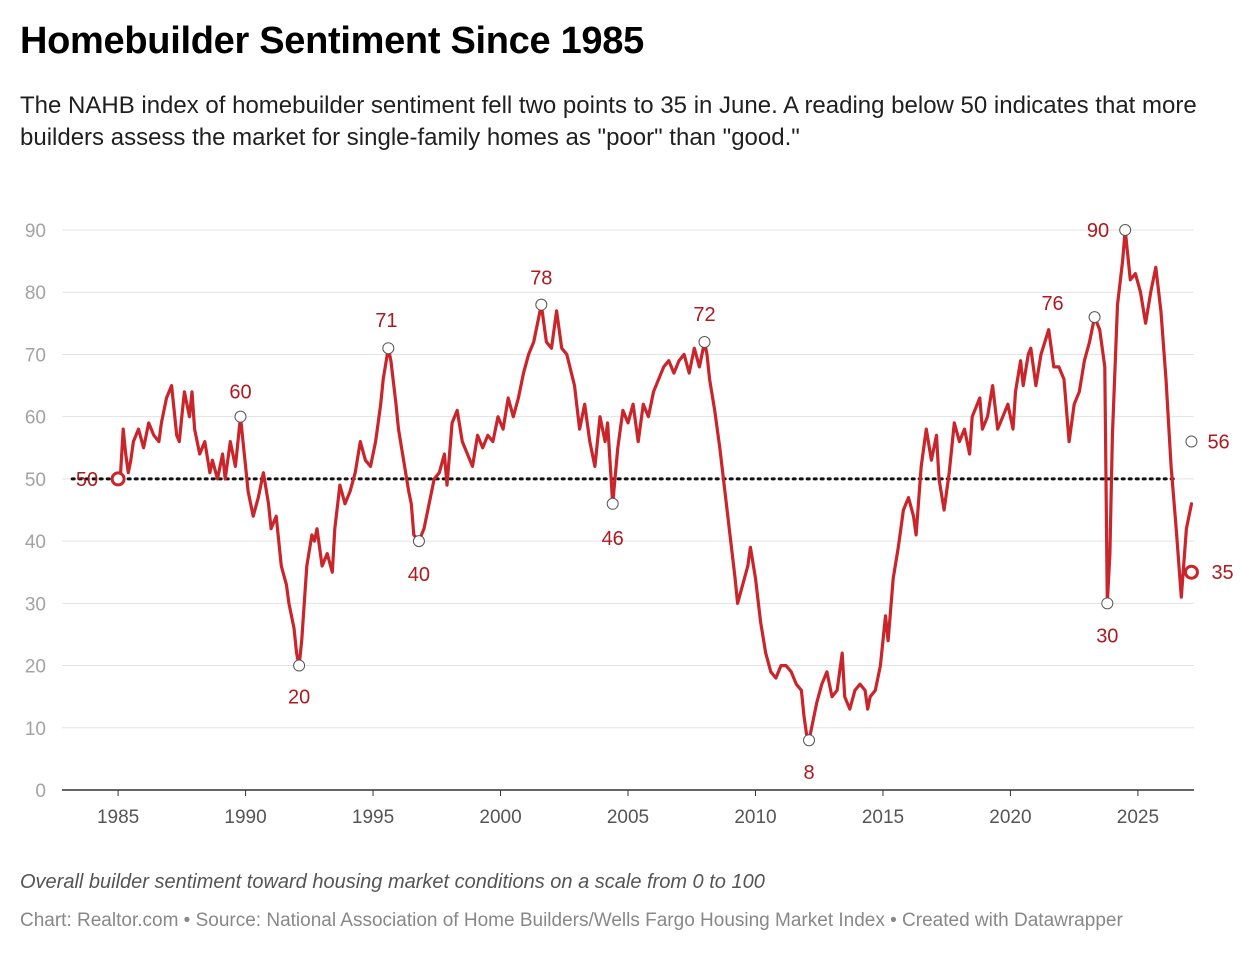 This screenshot has height=980, width=1240. What do you see at coordinates (35, 729) in the screenshot?
I see `y-tick-label: 10` at bounding box center [35, 729].